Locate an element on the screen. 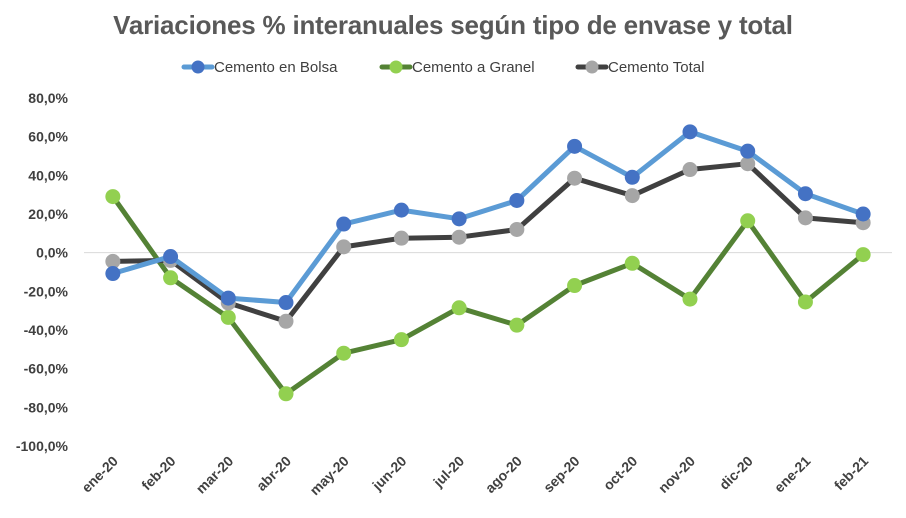 The width and height of the screenshot is (906, 518). legend-label: Cemento a Granel is located at coordinates (473, 67).